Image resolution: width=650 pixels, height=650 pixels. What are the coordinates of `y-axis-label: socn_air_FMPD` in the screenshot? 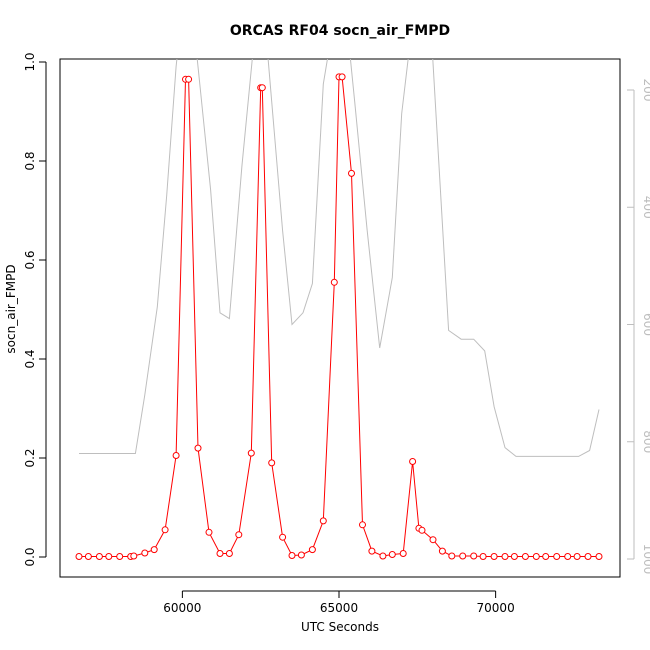 It's located at (11, 308).